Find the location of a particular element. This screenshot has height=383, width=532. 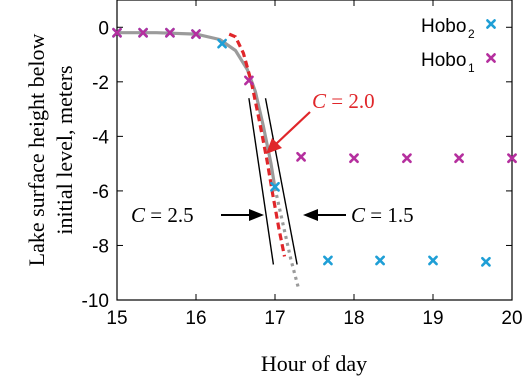

annotation-c15: C = 1.5 is located at coordinates (382, 215).